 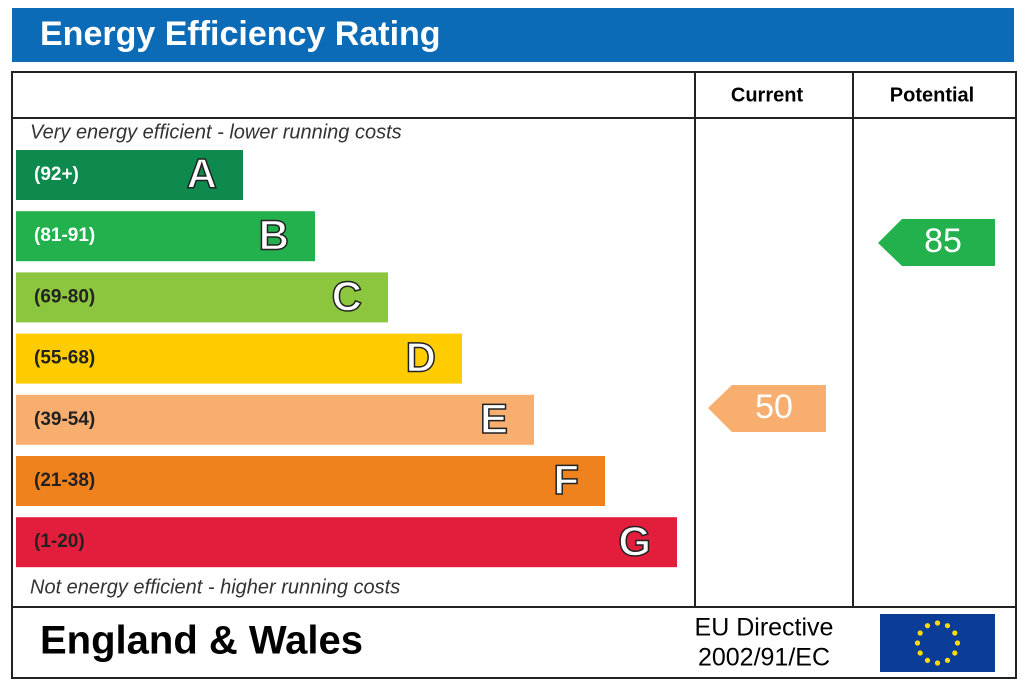 I want to click on band-letter: A, so click(x=202, y=173).